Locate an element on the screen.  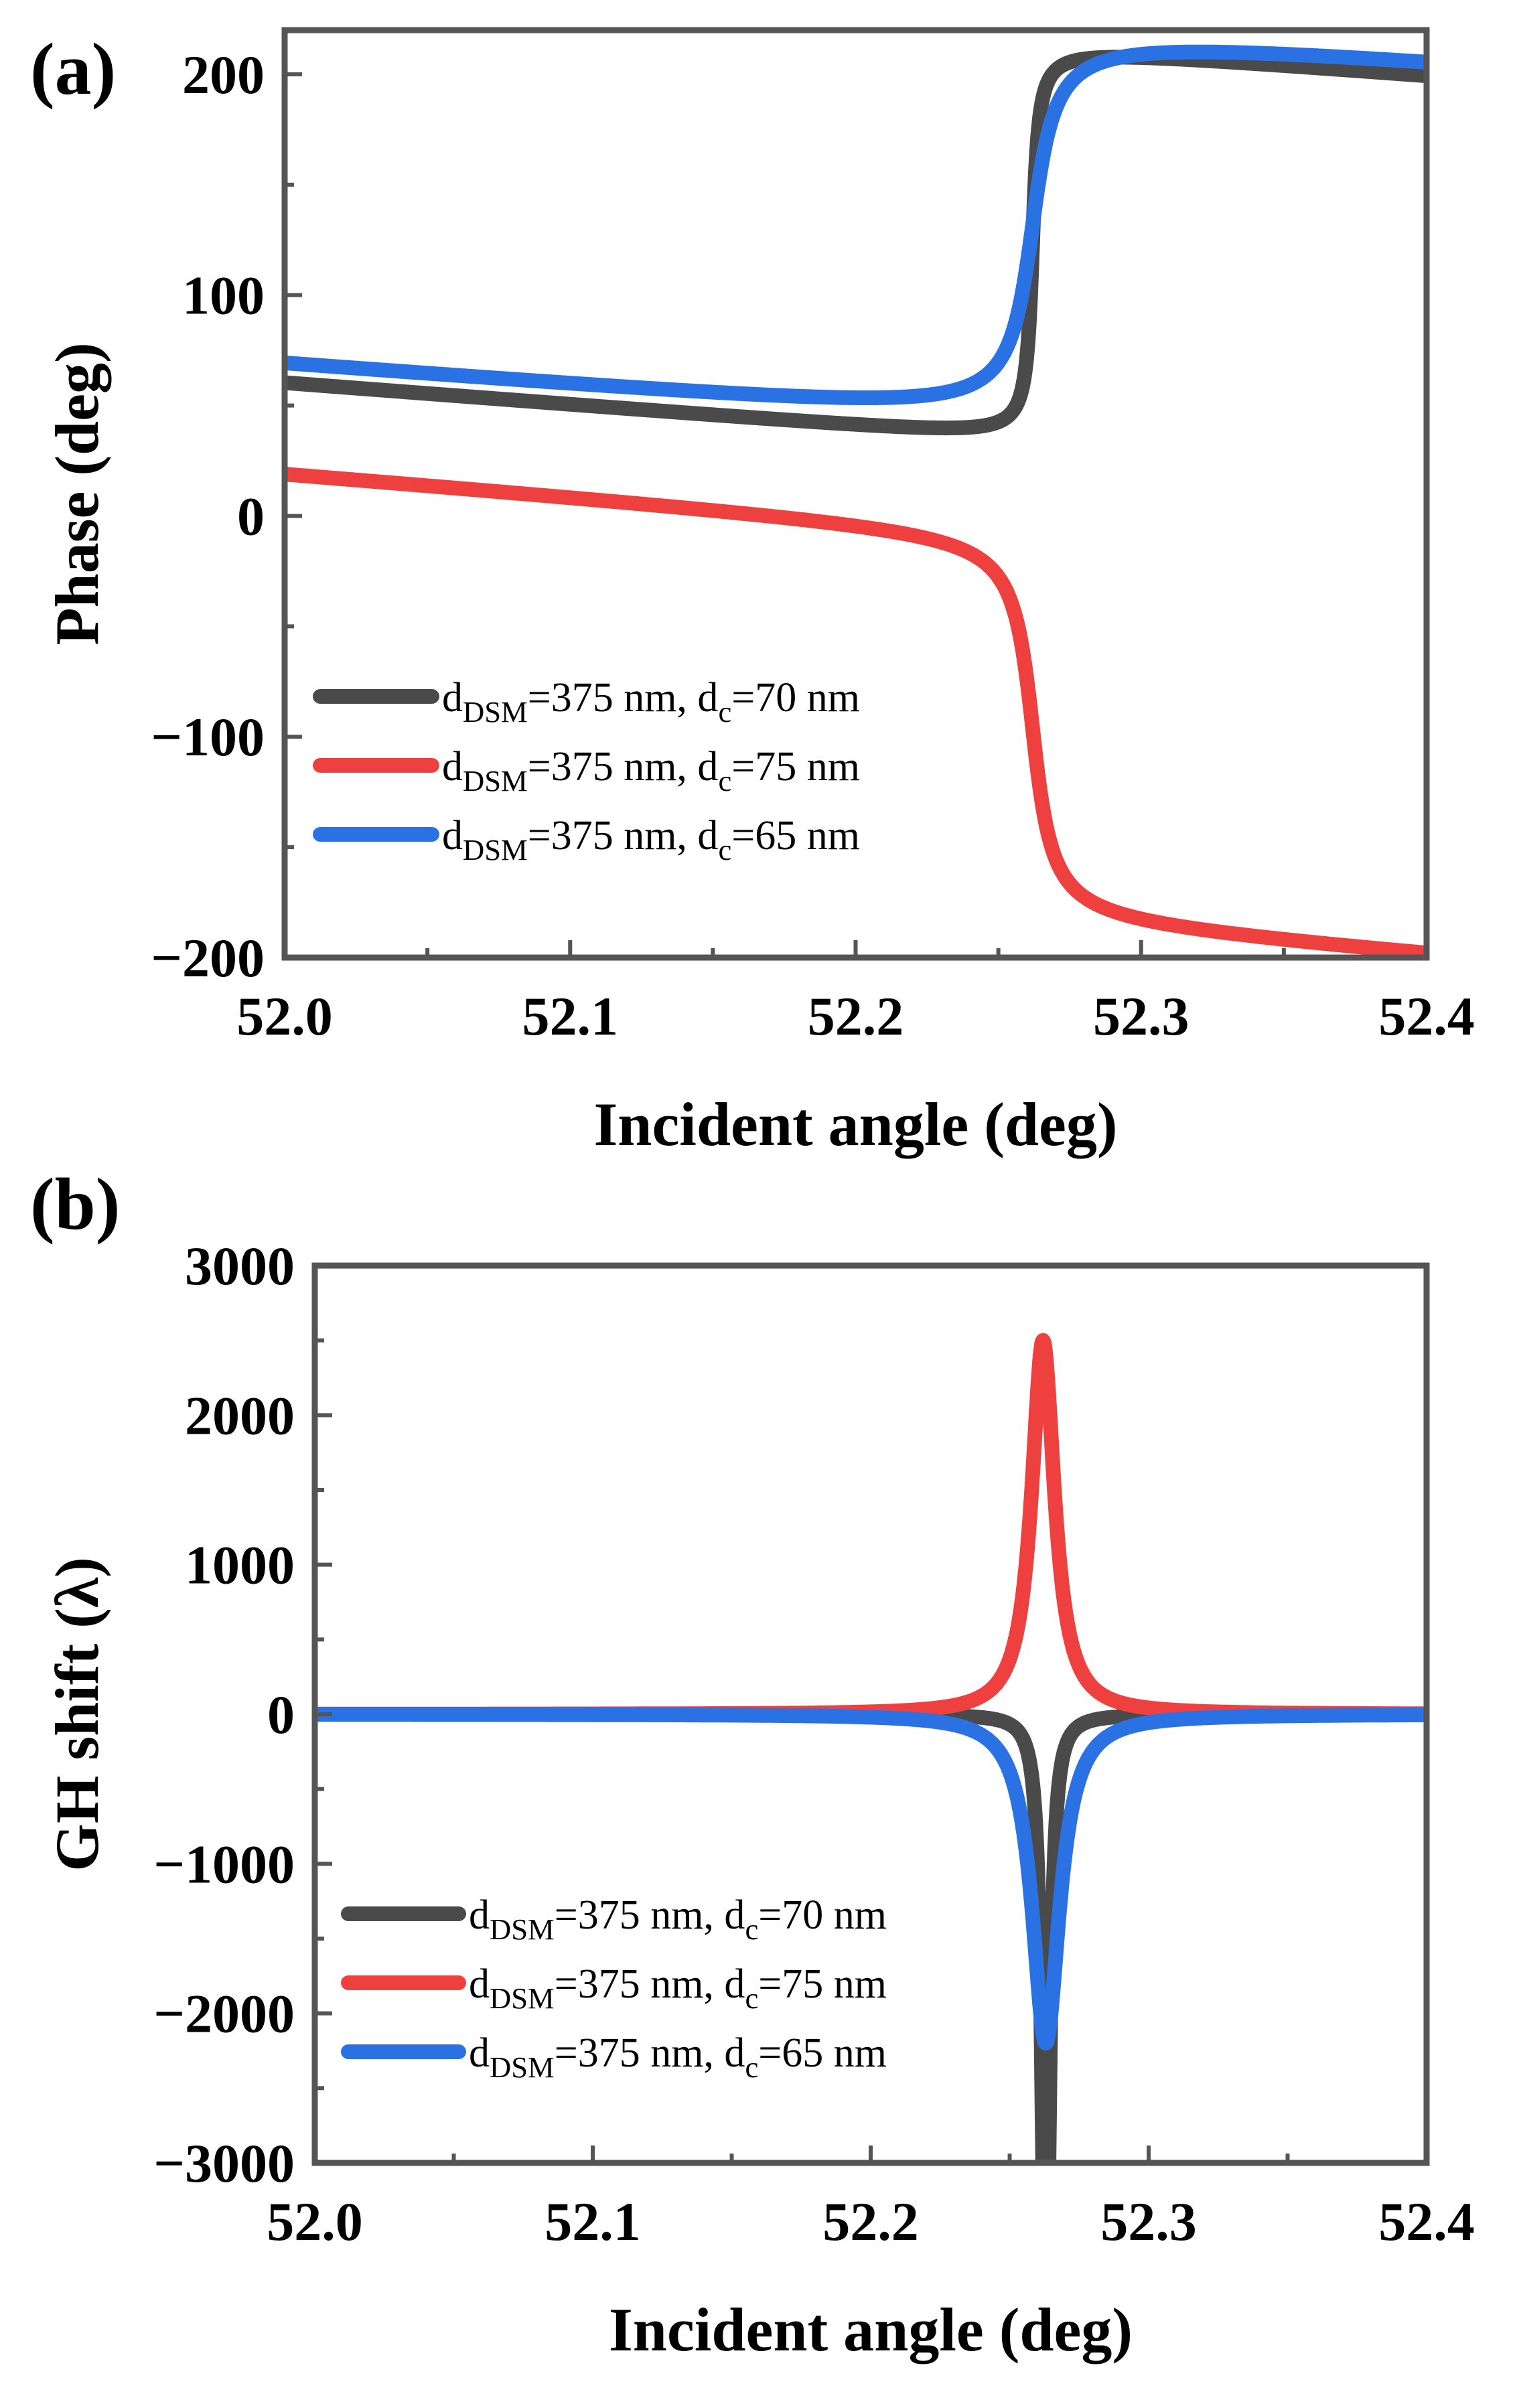
y-tick-label: −100 is located at coordinates (208, 736).